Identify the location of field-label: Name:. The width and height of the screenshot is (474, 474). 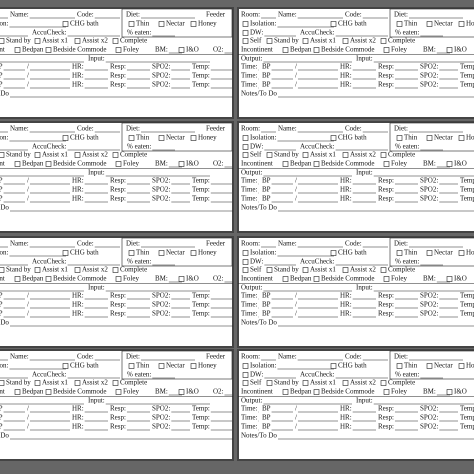
(287, 357).